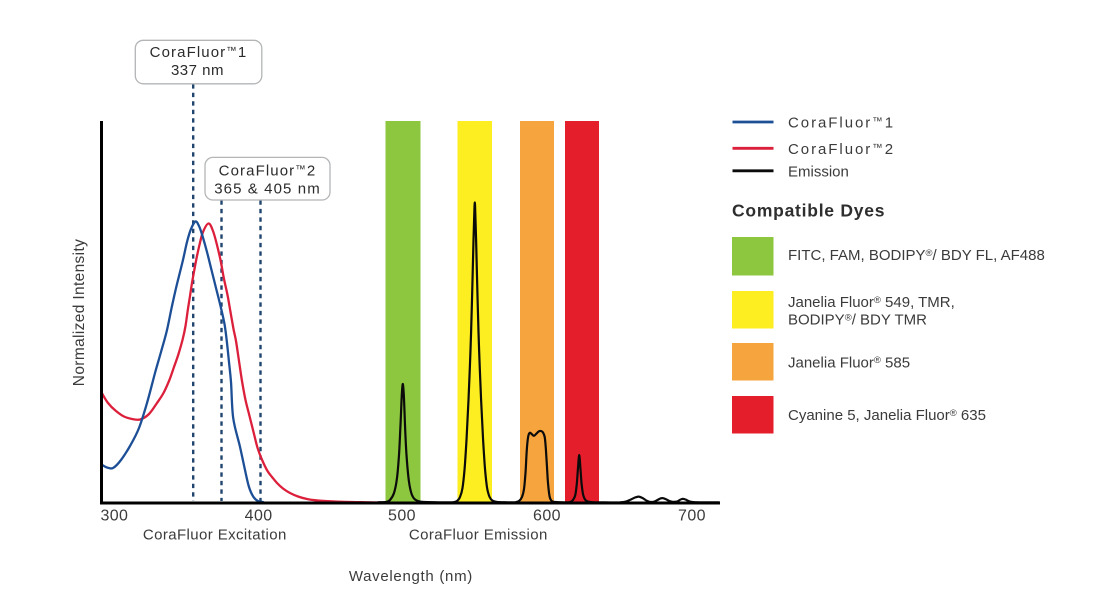  What do you see at coordinates (197, 70) in the screenshot?
I see `svg-text: 337 nm` at bounding box center [197, 70].